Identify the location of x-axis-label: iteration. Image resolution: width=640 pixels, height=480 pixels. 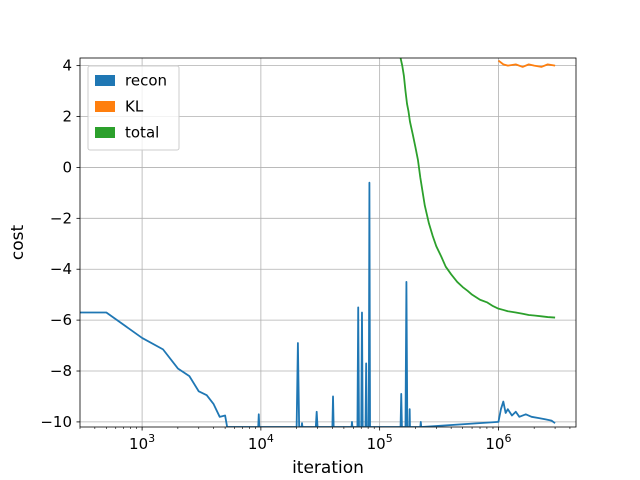
(328, 468).